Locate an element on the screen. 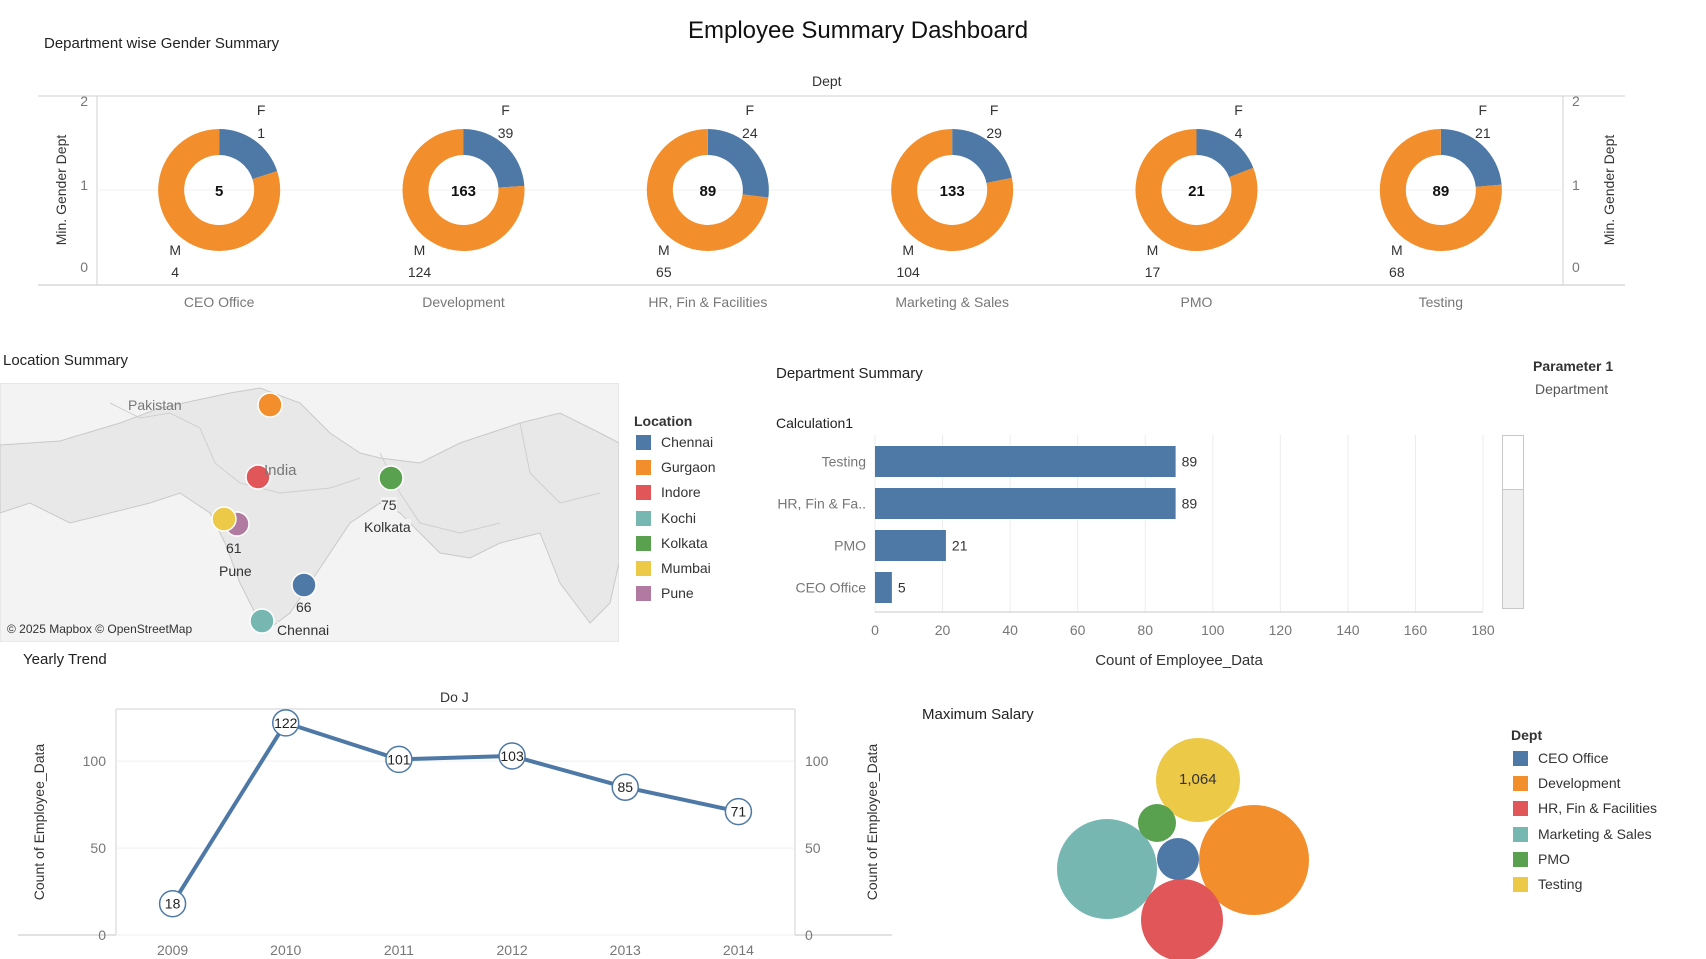 This screenshot has height=959, width=1706. data-point is located at coordinates (286, 723).